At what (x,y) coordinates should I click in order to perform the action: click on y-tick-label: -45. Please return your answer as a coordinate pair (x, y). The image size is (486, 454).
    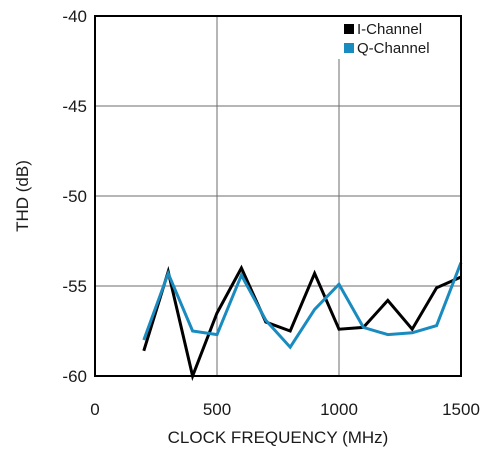
    Looking at the image, I should click on (74, 106).